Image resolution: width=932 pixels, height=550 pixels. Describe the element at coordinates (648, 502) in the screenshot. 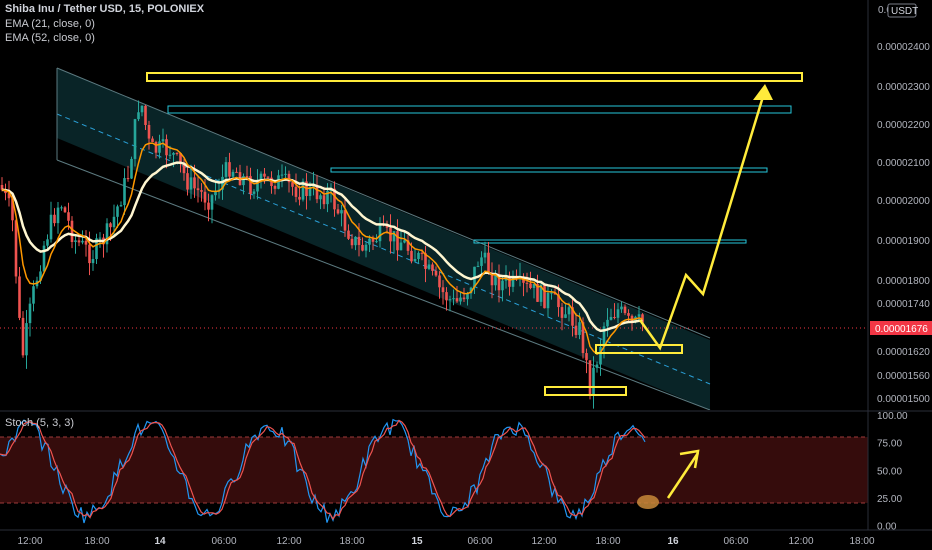

I see `stoch-highlight` at that location.